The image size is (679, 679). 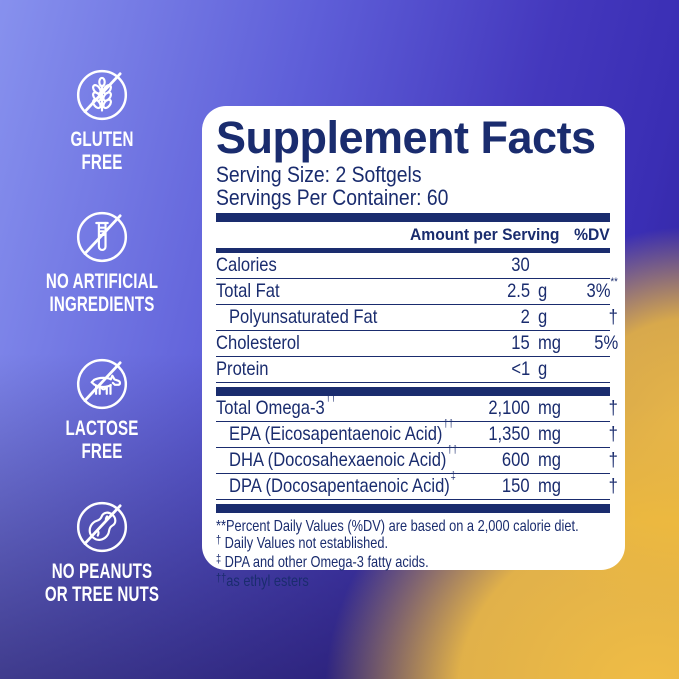 What do you see at coordinates (246, 265) in the screenshot?
I see `nutrient-name: Calories` at bounding box center [246, 265].